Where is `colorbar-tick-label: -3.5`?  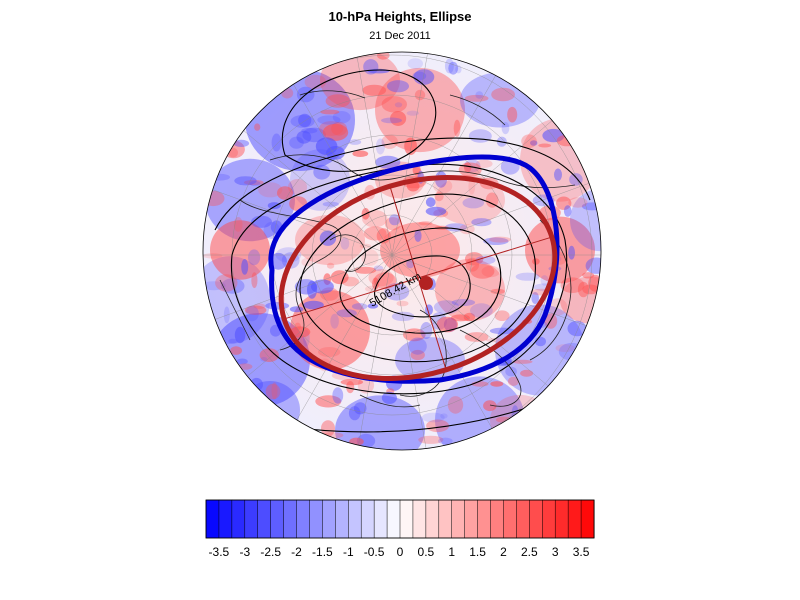
colorbar-tick-label: -3.5 is located at coordinates (219, 552).